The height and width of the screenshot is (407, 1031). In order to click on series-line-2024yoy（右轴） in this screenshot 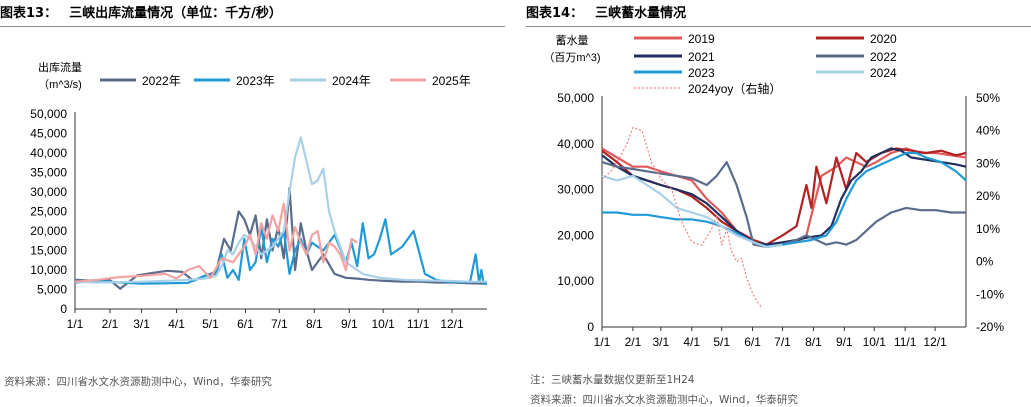, I will do `click(682, 217)`.